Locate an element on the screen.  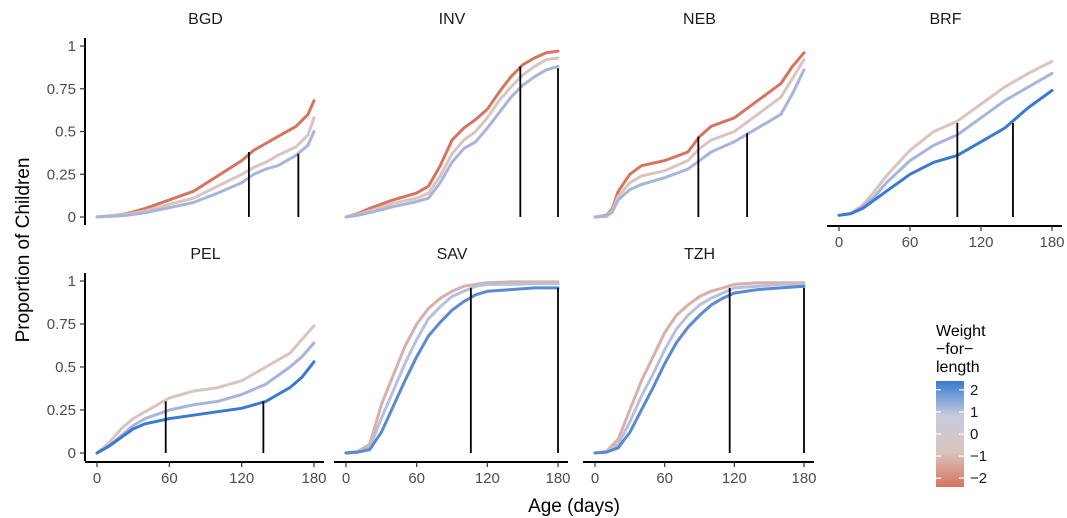
panel-inv: INV is located at coordinates (452, 115).